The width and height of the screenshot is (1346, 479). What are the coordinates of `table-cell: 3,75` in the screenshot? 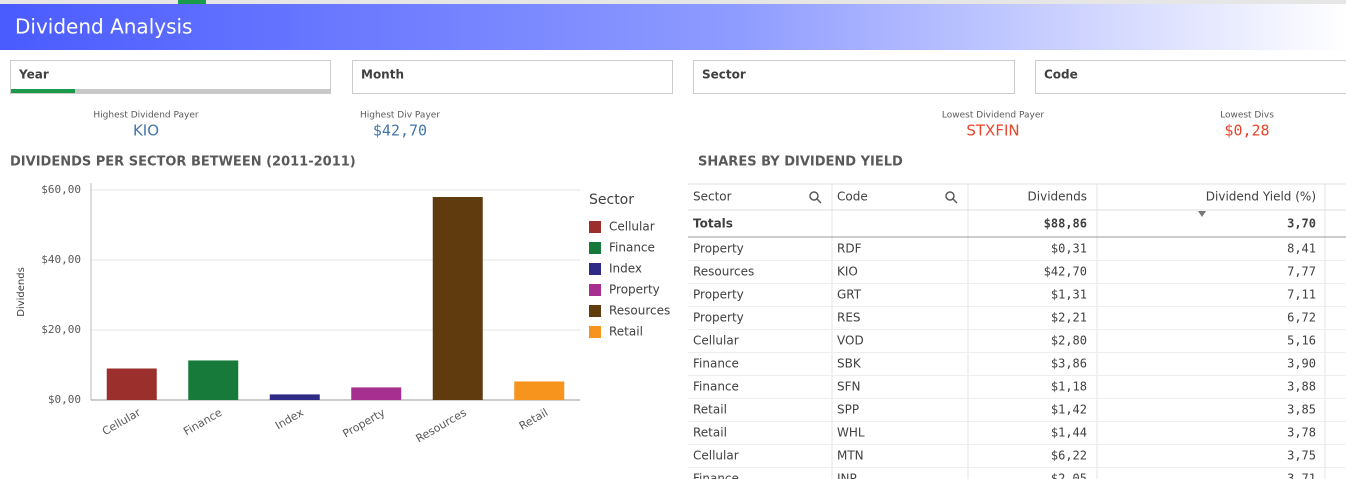 It's located at (1301, 456).